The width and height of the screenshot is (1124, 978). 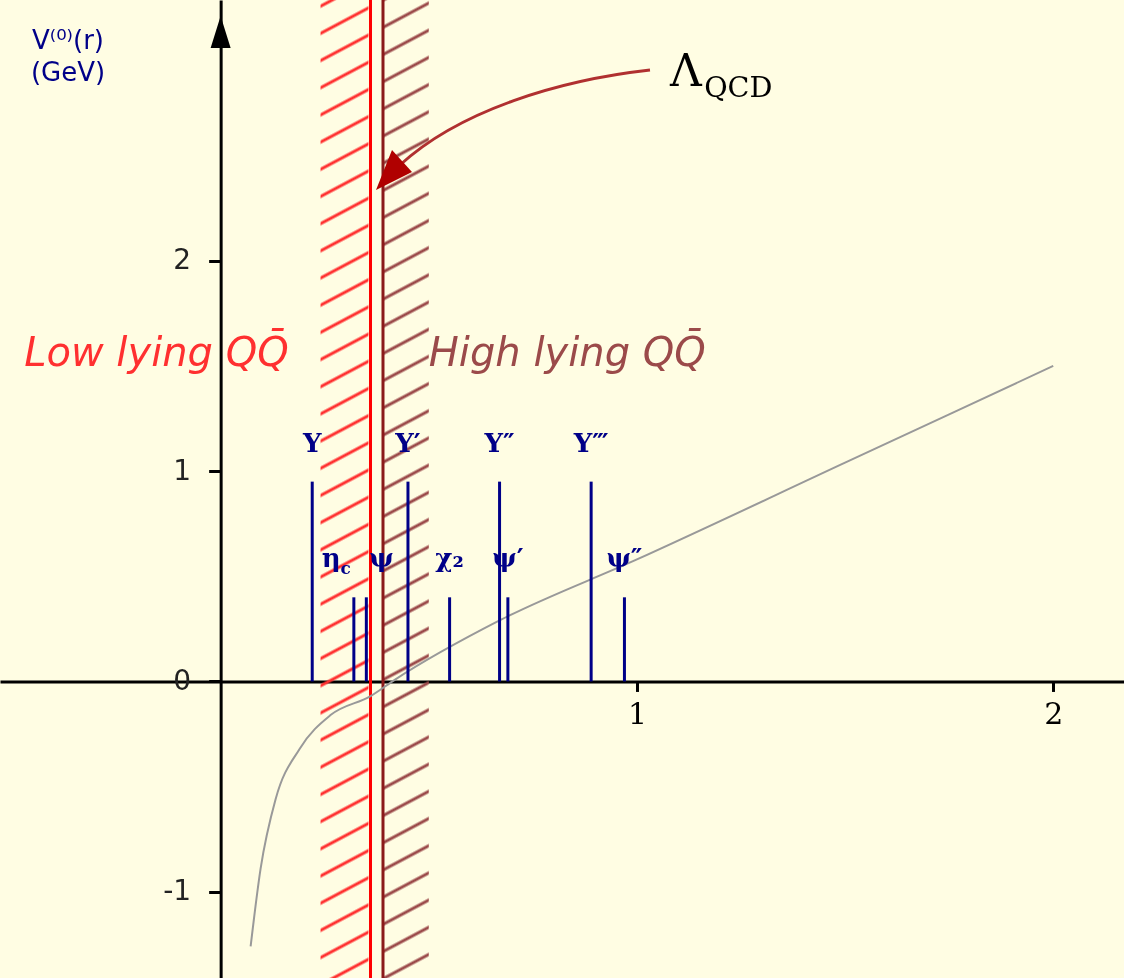 I want to click on annotation: Υ″, so click(x=499, y=442).